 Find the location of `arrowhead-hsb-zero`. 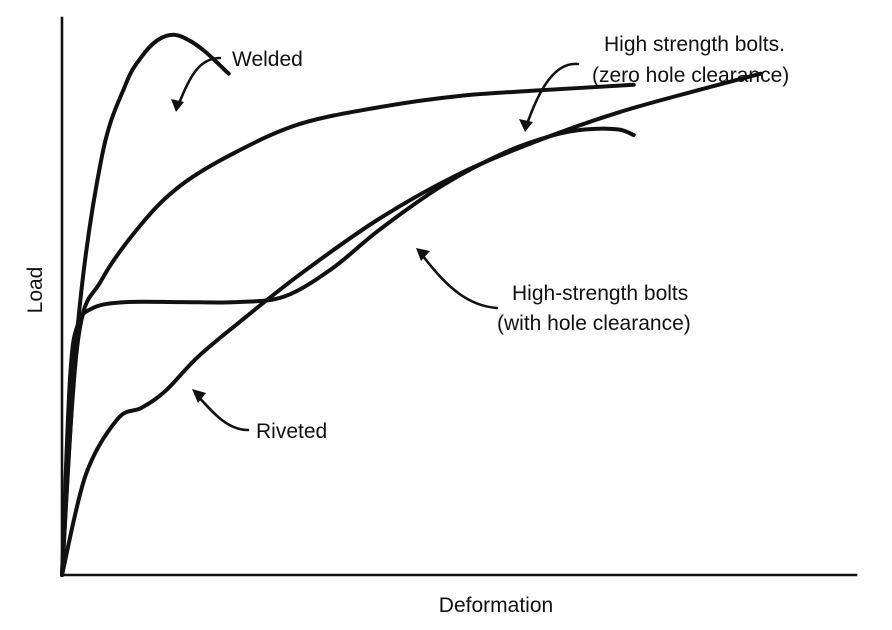

arrowhead-hsb-zero is located at coordinates (526, 125).